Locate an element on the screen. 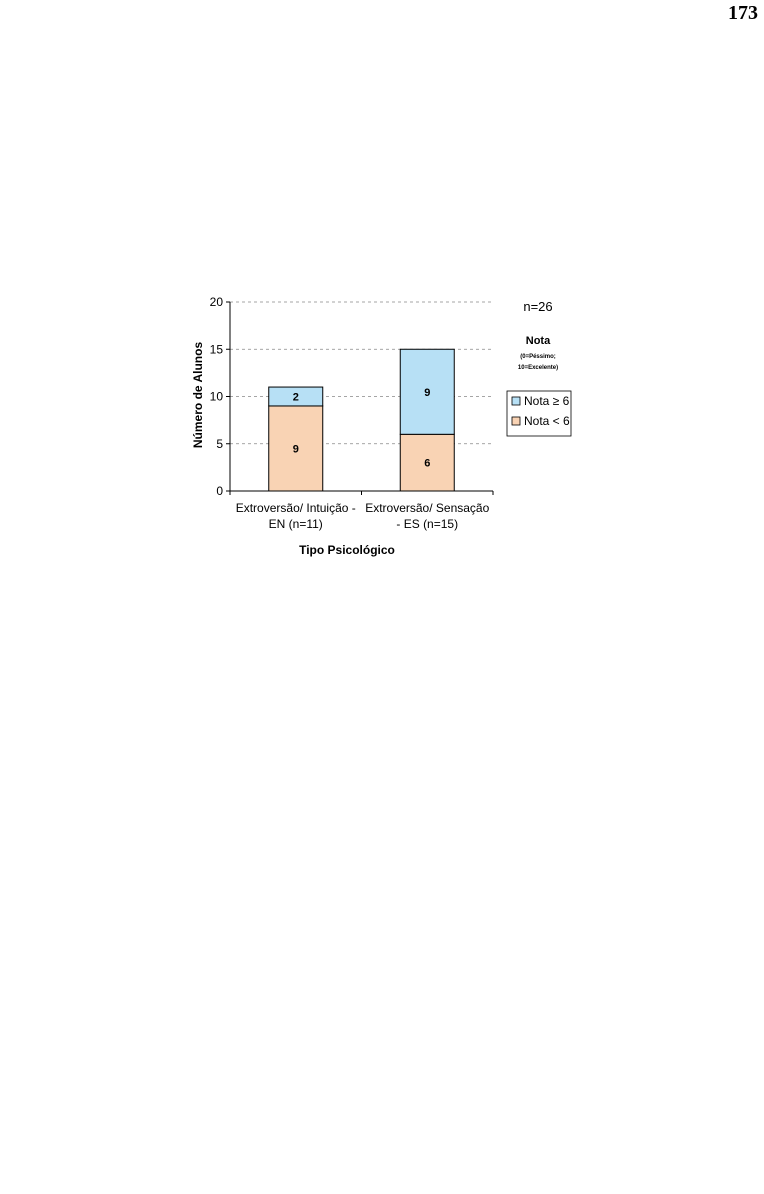 The width and height of the screenshot is (764, 1194). data-label-1-0: 6 is located at coordinates (427, 464).